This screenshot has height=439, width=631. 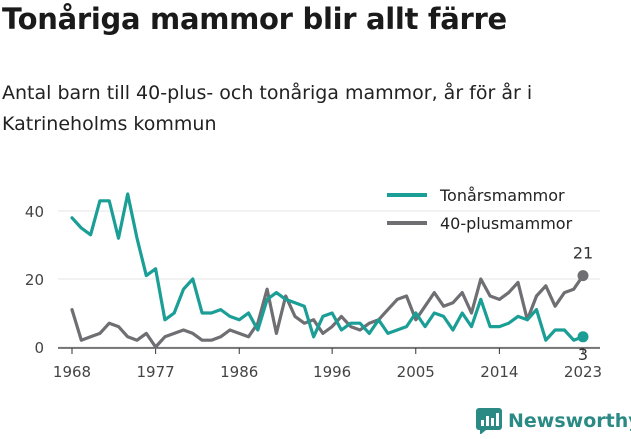 What do you see at coordinates (499, 372) in the screenshot?
I see `x-tick-label-5: 2014` at bounding box center [499, 372].